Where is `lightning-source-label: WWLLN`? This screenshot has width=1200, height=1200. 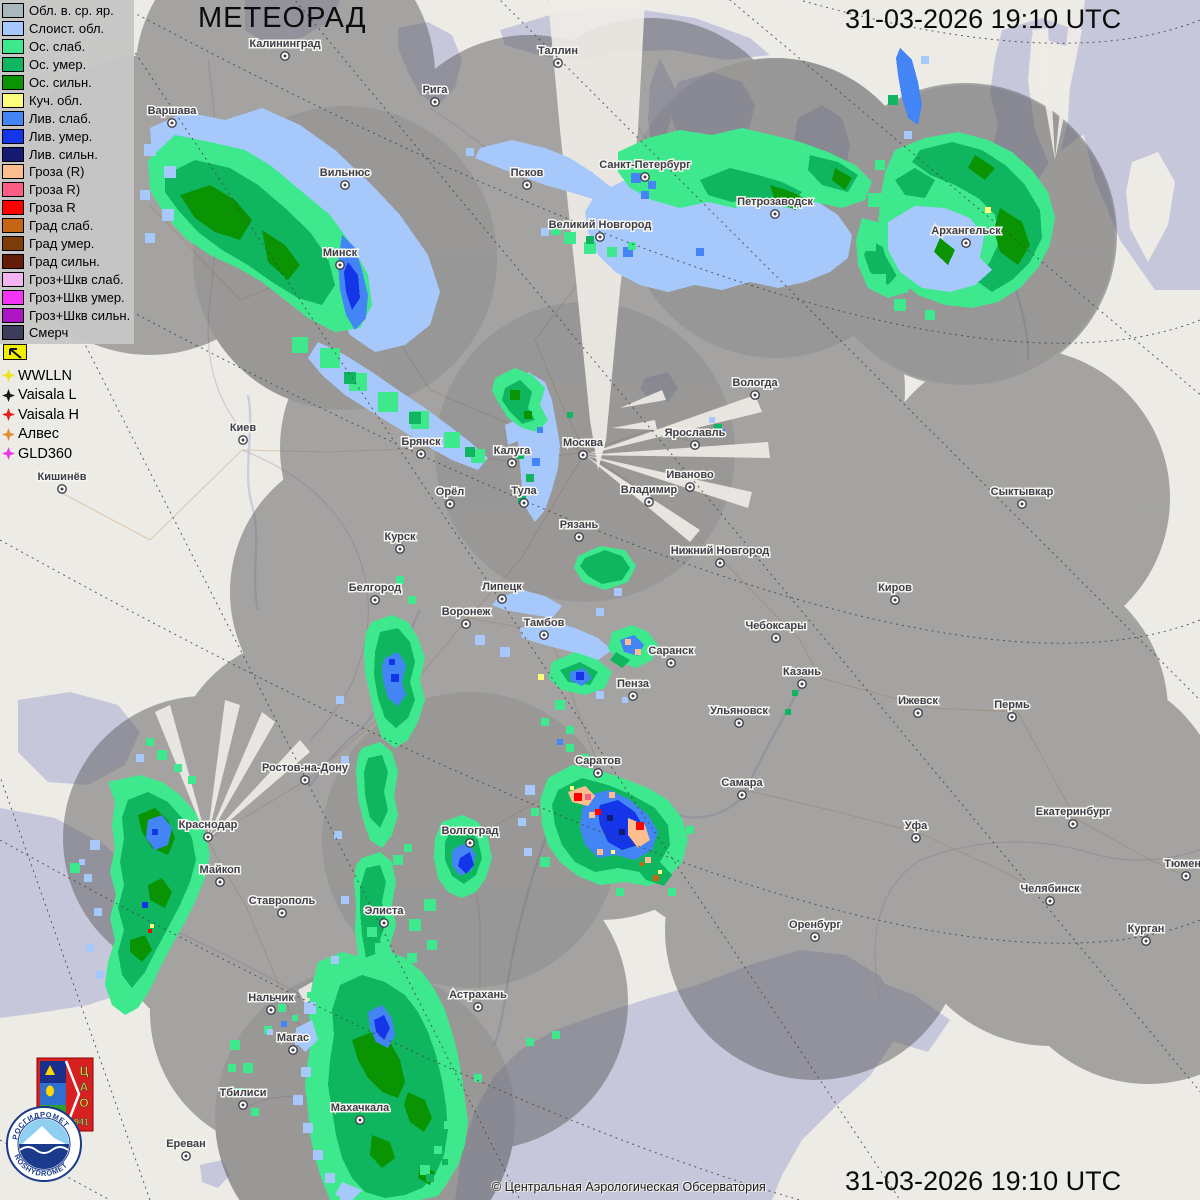
lightning-source-label: WWLLN is located at coordinates (45, 375).